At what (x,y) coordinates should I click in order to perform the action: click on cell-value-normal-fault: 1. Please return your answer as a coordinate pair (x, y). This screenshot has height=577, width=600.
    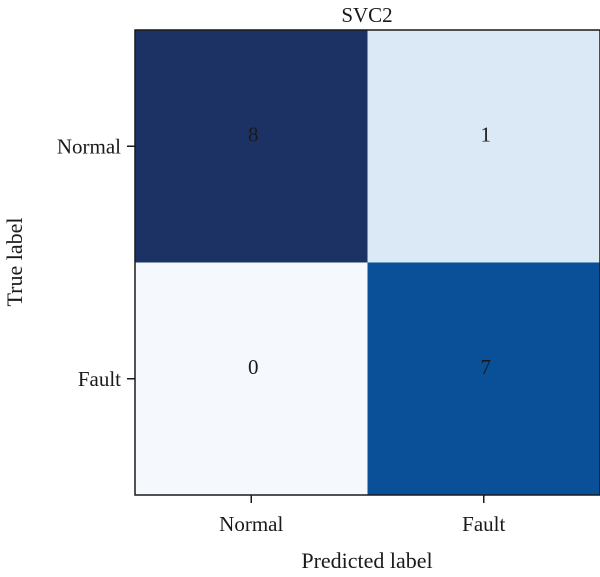
    Looking at the image, I should click on (486, 134).